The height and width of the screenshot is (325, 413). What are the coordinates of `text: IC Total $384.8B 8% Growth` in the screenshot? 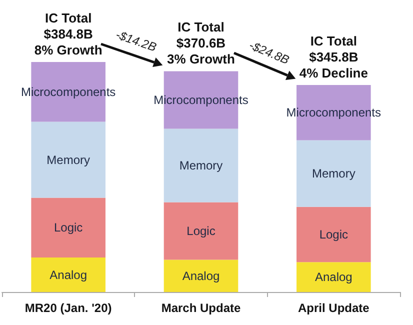 It's located at (68, 34).